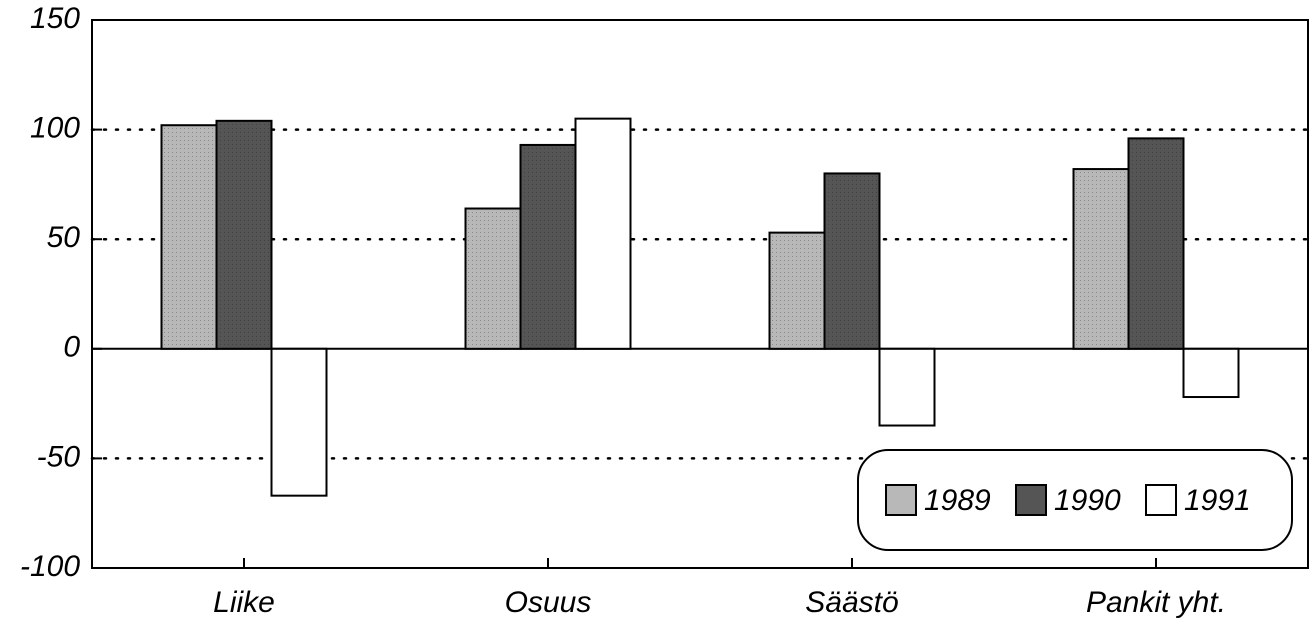 The image size is (1313, 621). I want to click on legend-label: 1989, so click(957, 500).